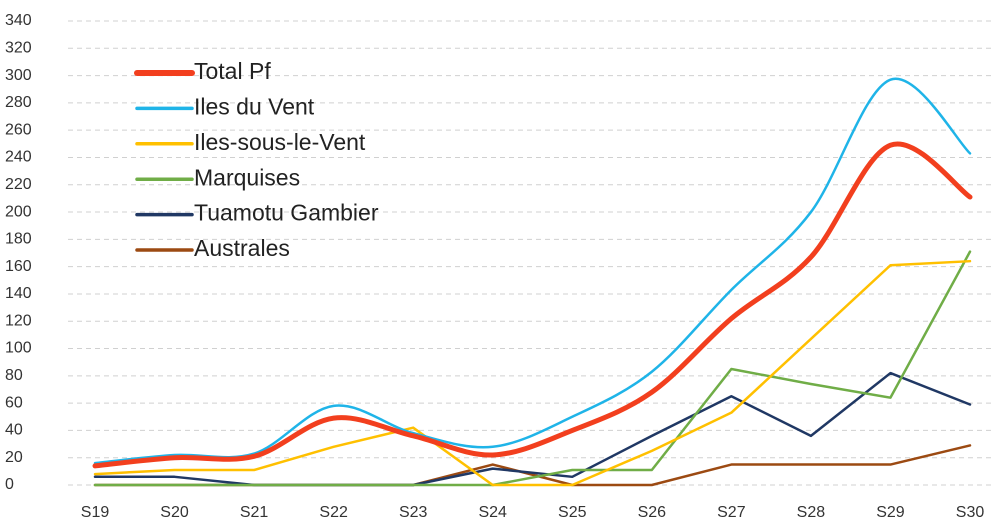 The image size is (1001, 529). Describe the element at coordinates (9, 484) in the screenshot. I see `y-tick-label: 0` at that location.